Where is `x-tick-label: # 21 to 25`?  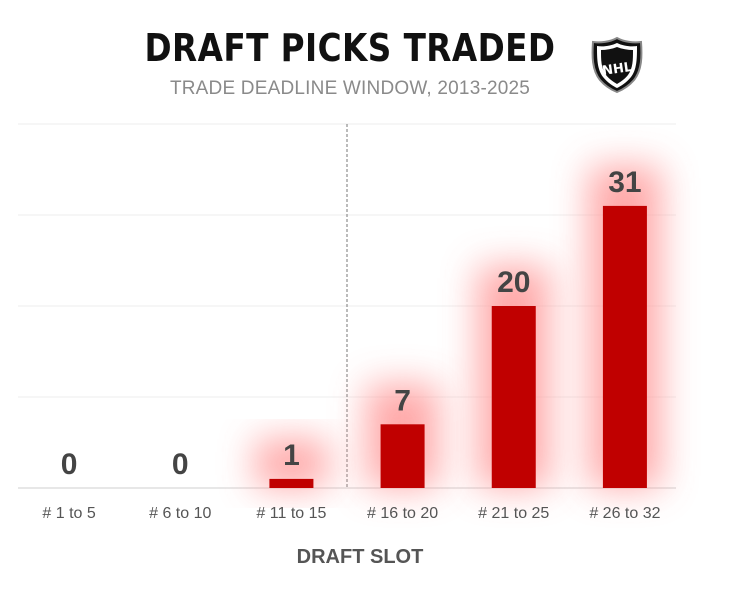
x-tick-label: # 21 to 25 is located at coordinates (513, 513).